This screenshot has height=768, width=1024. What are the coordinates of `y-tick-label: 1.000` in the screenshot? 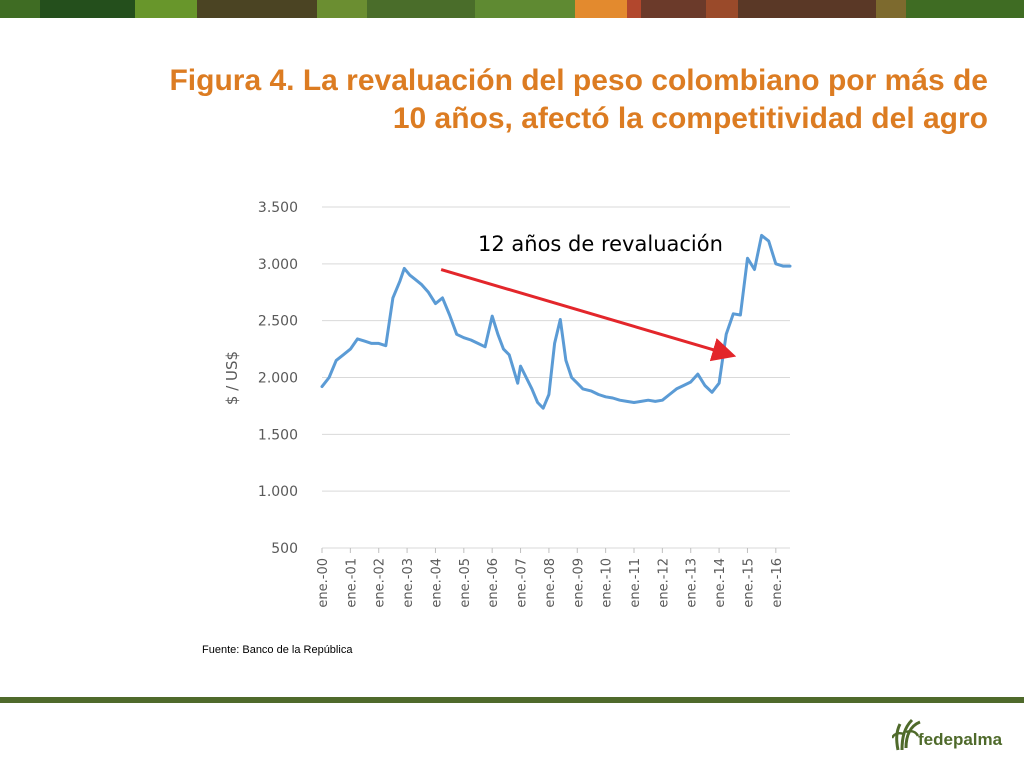 It's located at (278, 492).